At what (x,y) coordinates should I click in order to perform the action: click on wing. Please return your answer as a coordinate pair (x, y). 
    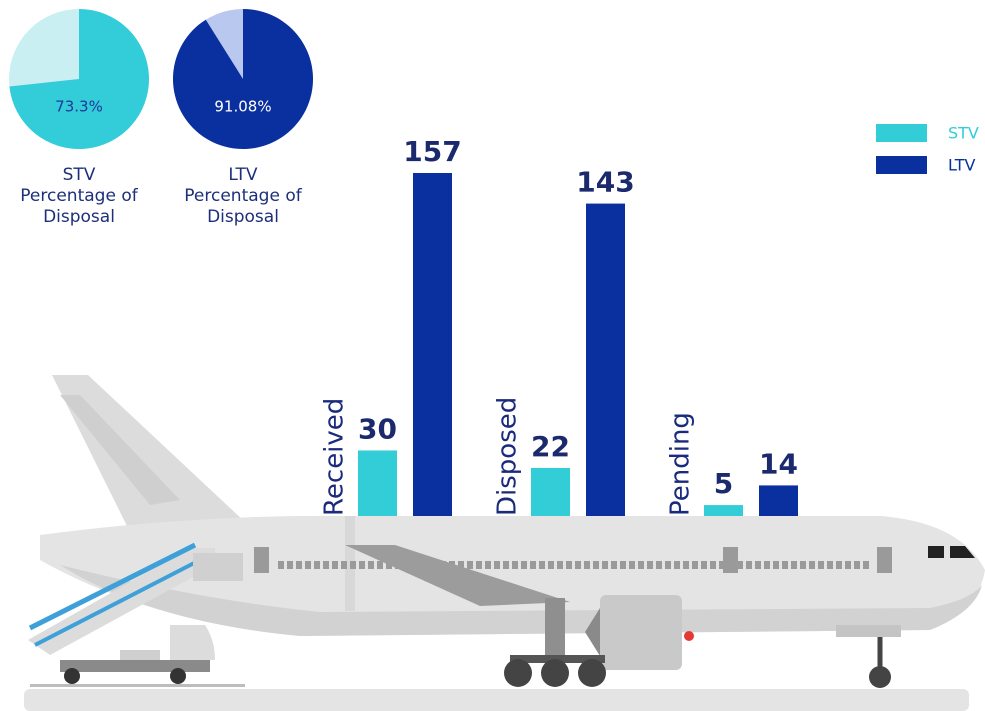
    Looking at the image, I should click on (457, 575).